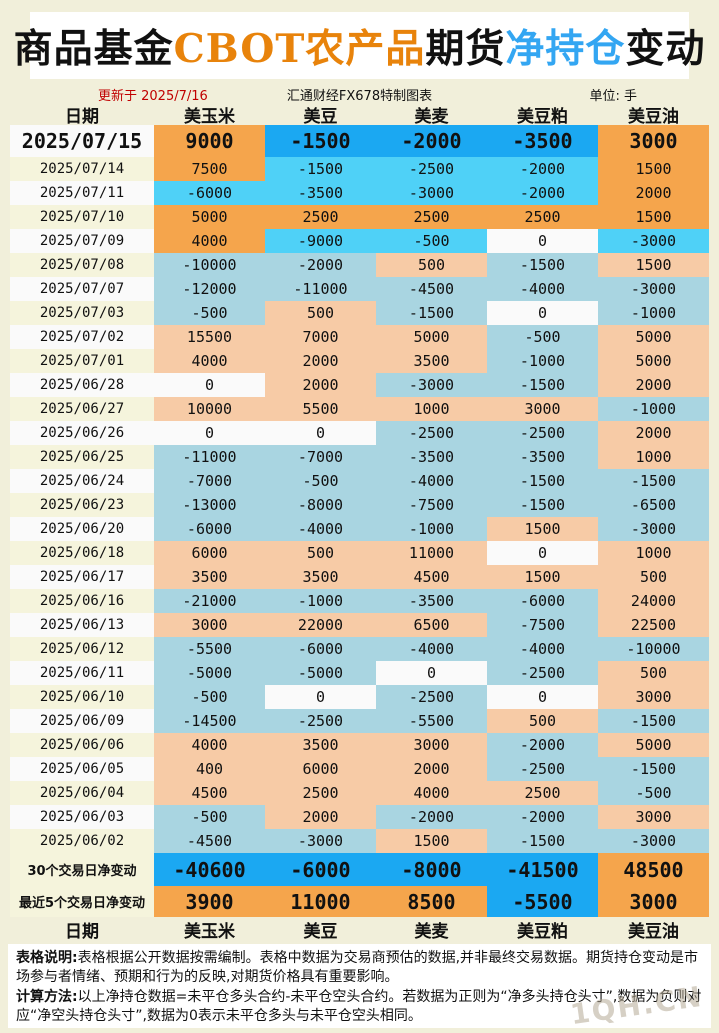  Describe the element at coordinates (653, 601) in the screenshot. I see `value-cell: 24000` at that location.